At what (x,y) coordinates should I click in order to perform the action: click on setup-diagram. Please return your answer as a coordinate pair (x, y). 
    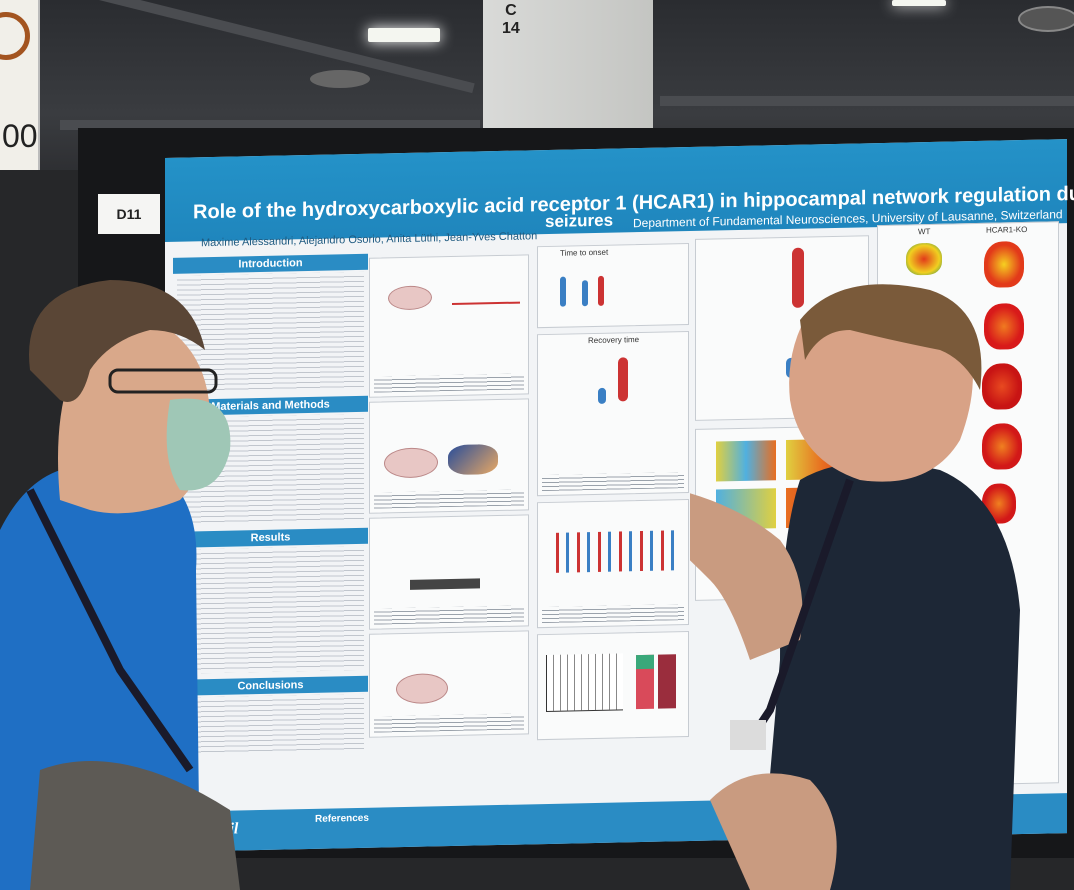
    Looking at the image, I should click on (445, 584).